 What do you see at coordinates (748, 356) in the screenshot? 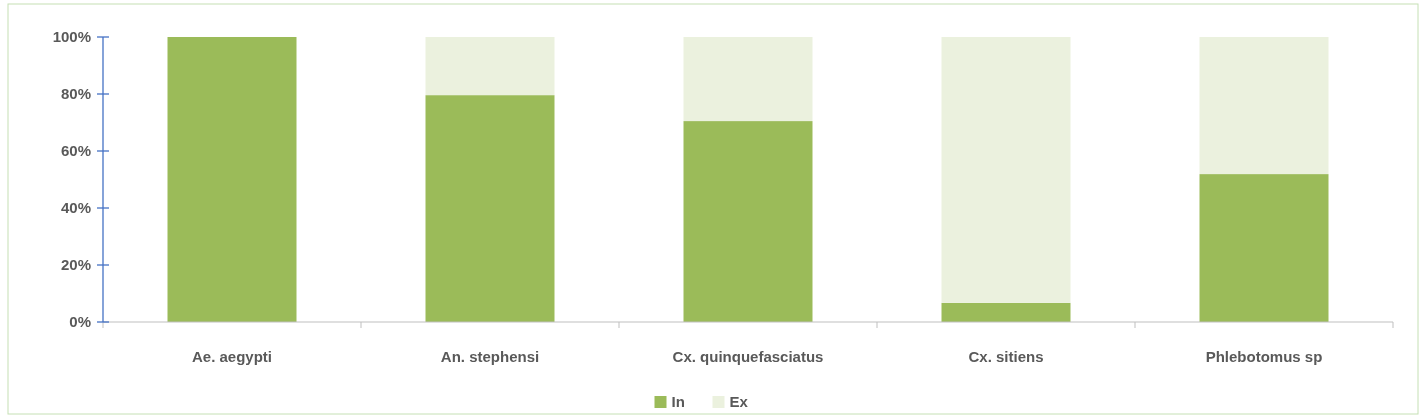
I see `x-tick-label: Cx. quinquefasciatus` at bounding box center [748, 356].